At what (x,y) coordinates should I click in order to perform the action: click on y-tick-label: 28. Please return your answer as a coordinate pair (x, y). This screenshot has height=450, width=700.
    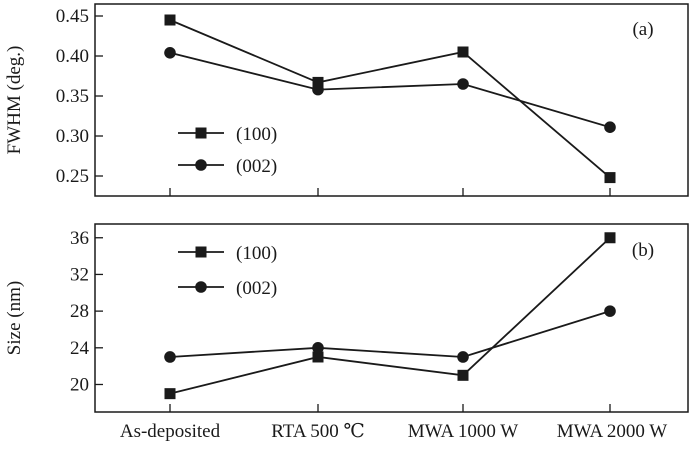
    Looking at the image, I should click on (79, 311).